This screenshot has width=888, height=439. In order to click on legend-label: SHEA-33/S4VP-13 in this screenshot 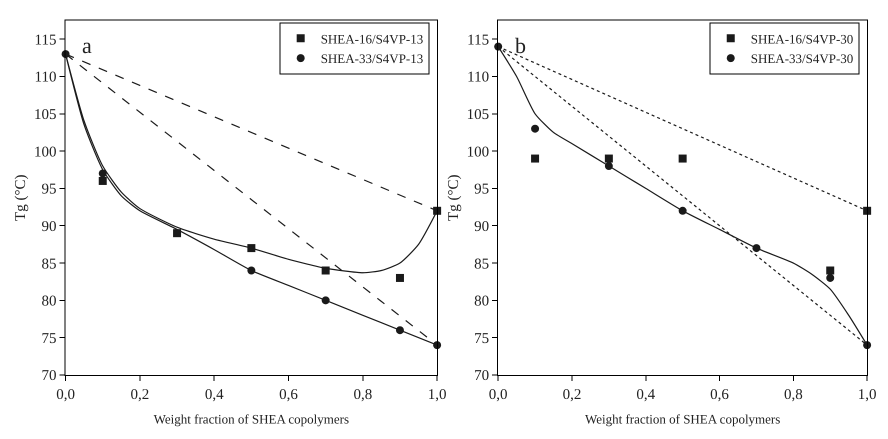, I will do `click(372, 58)`.